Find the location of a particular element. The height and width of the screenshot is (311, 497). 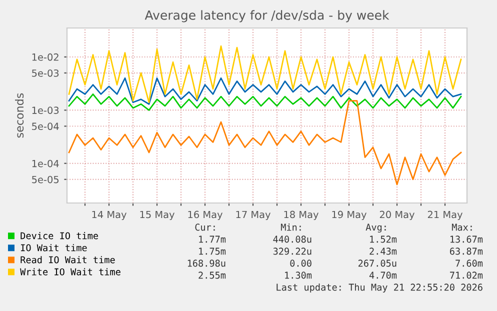

text: 1.77m is located at coordinates (212, 239).